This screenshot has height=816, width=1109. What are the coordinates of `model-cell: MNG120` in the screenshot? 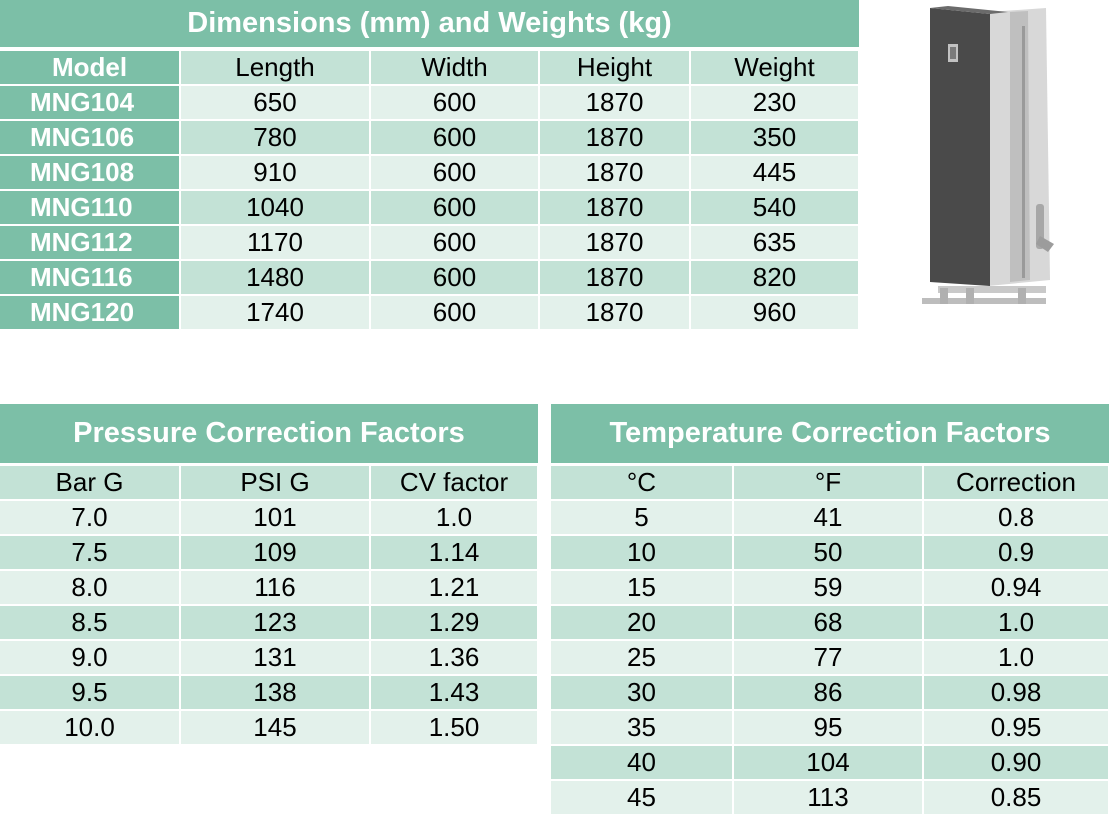 It's located at (90, 313).